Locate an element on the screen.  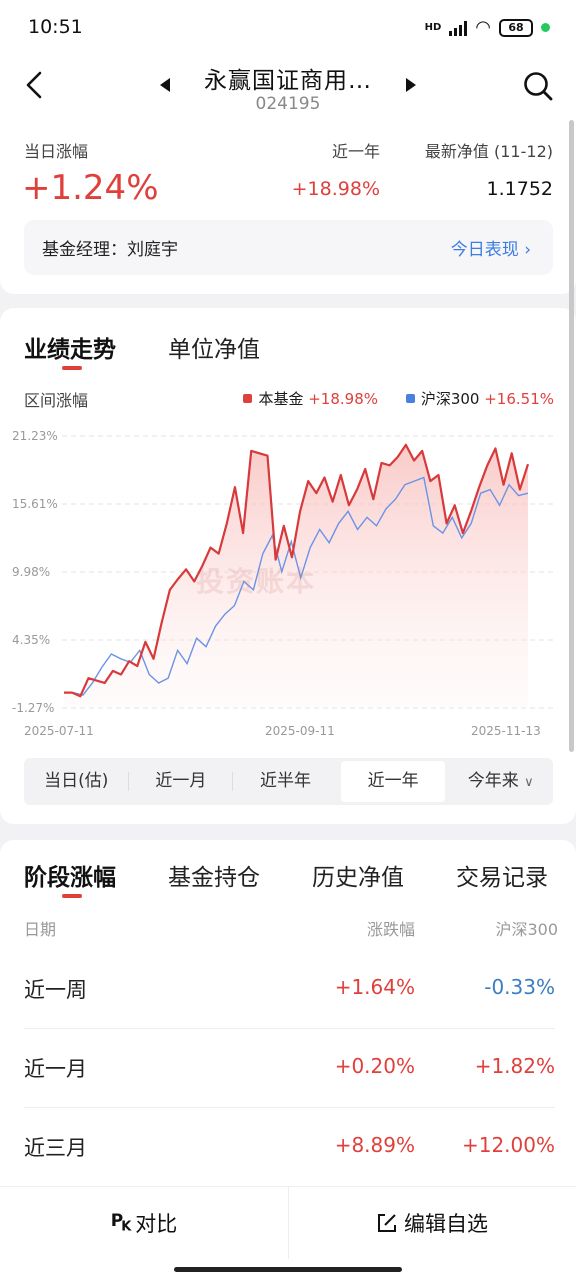
row-fund-change: +0.20% is located at coordinates (374, 1066).